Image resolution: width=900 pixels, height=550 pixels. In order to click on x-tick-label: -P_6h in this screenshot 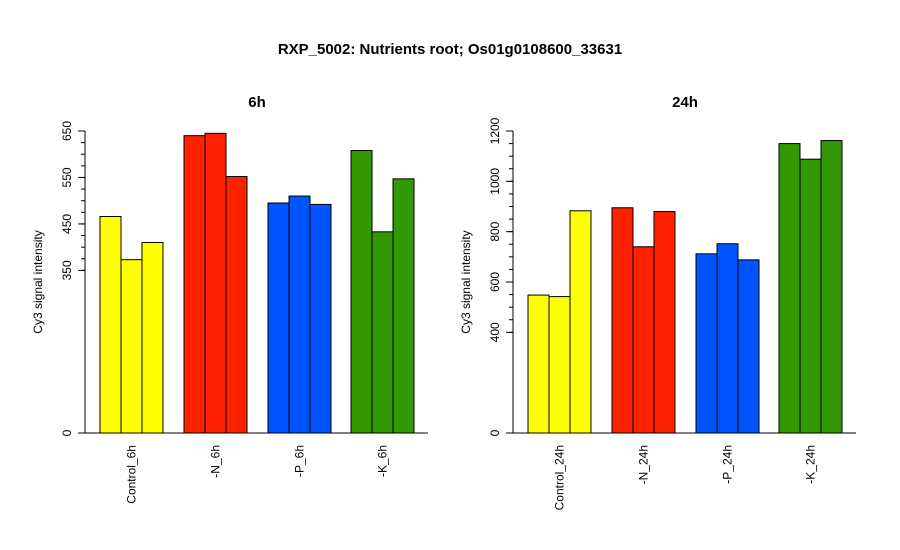, I will do `click(300, 461)`.